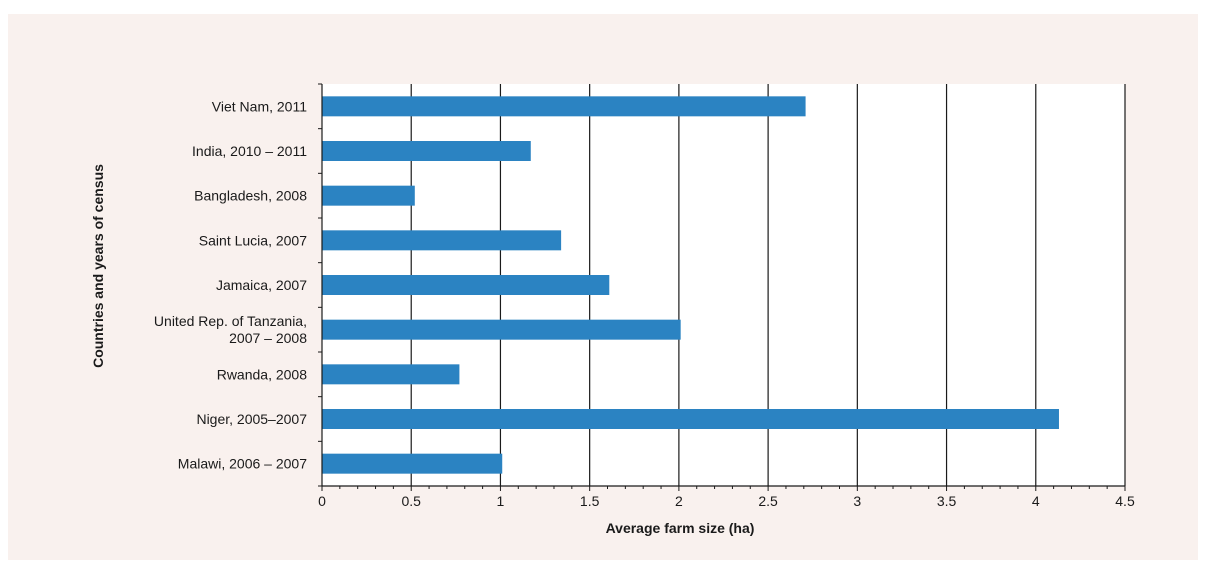 The image size is (1206, 570). What do you see at coordinates (1125, 501) in the screenshot?
I see `x-tick-label: 4.5` at bounding box center [1125, 501].